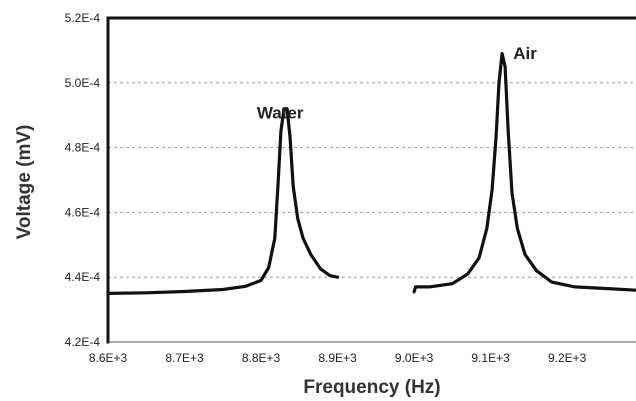 This screenshot has width=636, height=401. What do you see at coordinates (83, 342) in the screenshot?
I see `y-tick-label: 4.2E-4` at bounding box center [83, 342].